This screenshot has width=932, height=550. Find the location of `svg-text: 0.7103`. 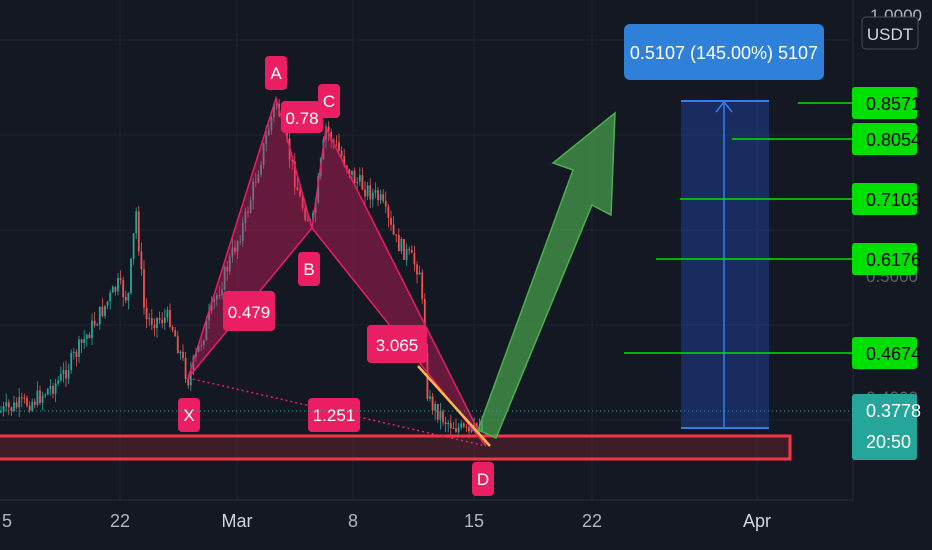

svg-text: 0.7103 is located at coordinates (893, 200).